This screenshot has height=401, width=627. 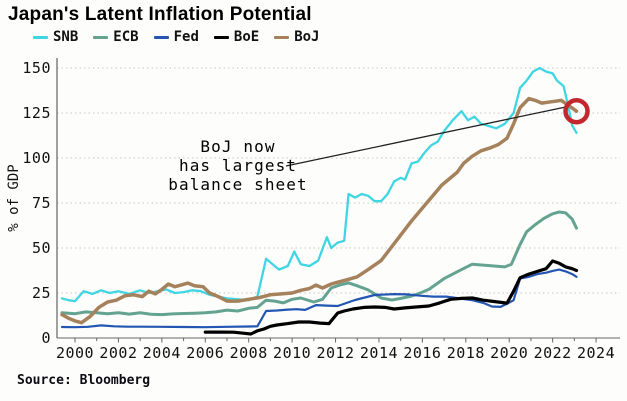 I want to click on legend-item-fed: Fed, so click(x=176, y=37).